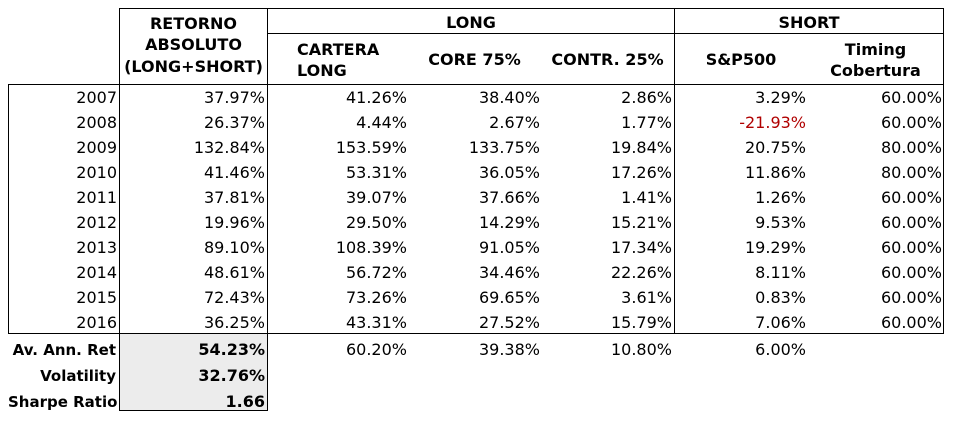 The height and width of the screenshot is (426, 953). What do you see at coordinates (376, 97) in the screenshot?
I see `cell-cartera: 41.26%` at bounding box center [376, 97].